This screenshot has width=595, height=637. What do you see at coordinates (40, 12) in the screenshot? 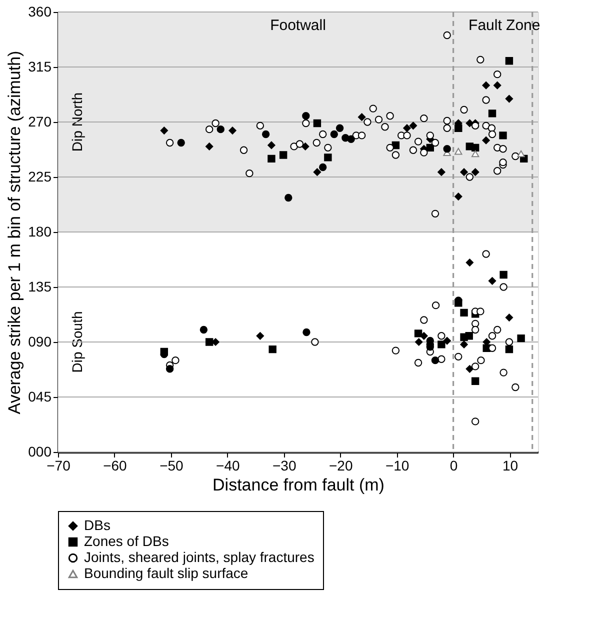
I see `y-tick-label: 360` at bounding box center [40, 12].